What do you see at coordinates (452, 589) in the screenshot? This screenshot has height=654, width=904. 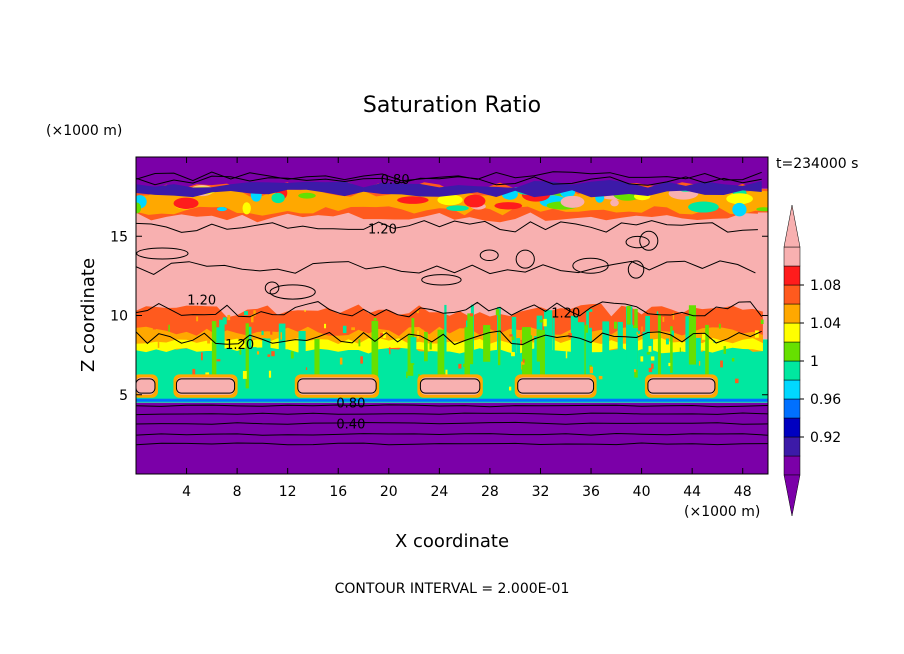 I see `contour-interval-footer: CONTOUR INTERVAL = 2.000E-01` at bounding box center [452, 589].